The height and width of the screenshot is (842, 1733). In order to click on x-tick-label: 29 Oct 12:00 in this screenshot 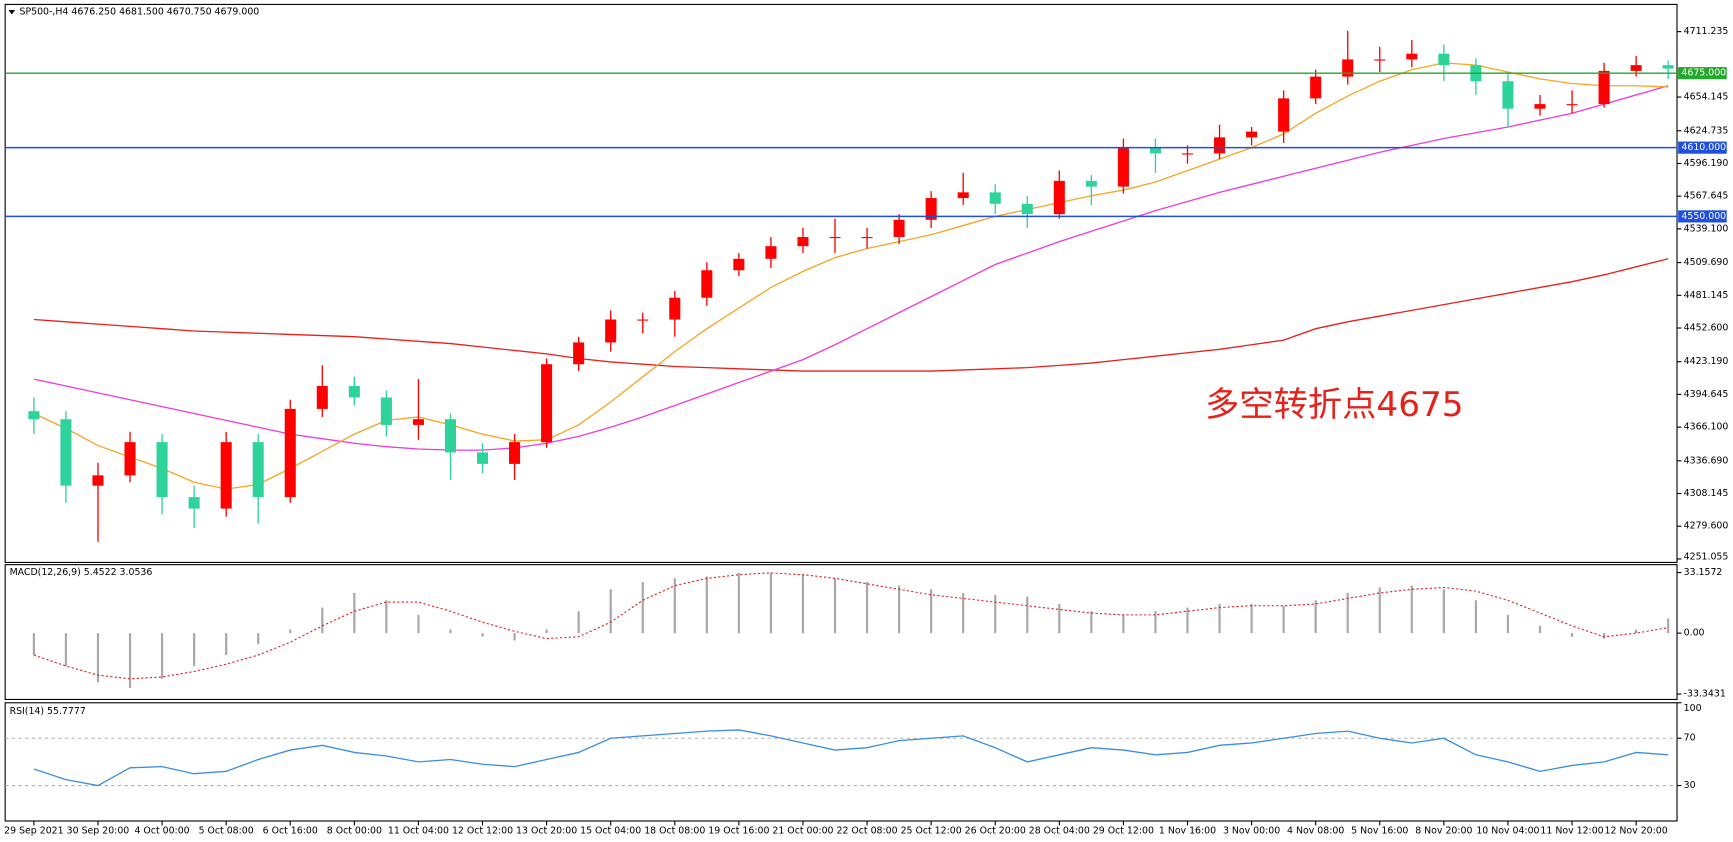, I will do `click(1123, 830)`.